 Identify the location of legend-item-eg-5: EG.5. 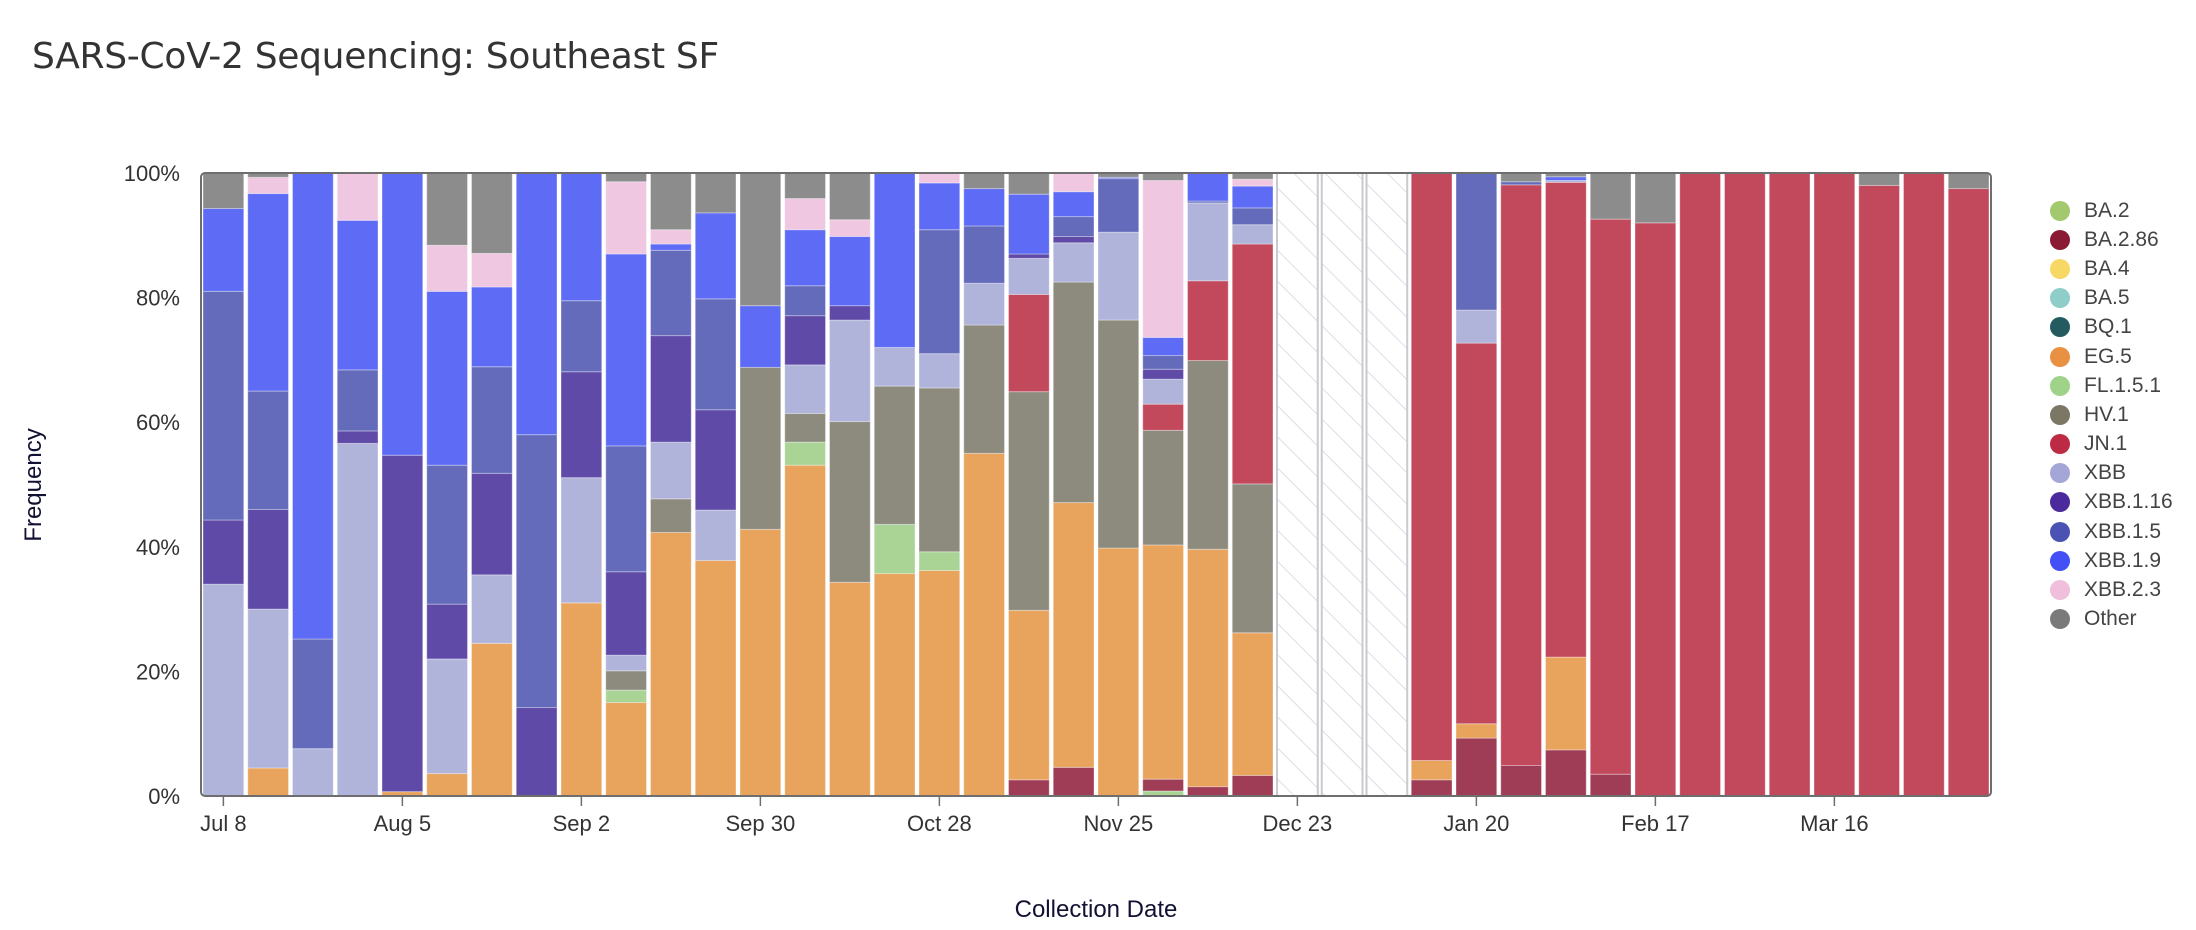
(2111, 356).